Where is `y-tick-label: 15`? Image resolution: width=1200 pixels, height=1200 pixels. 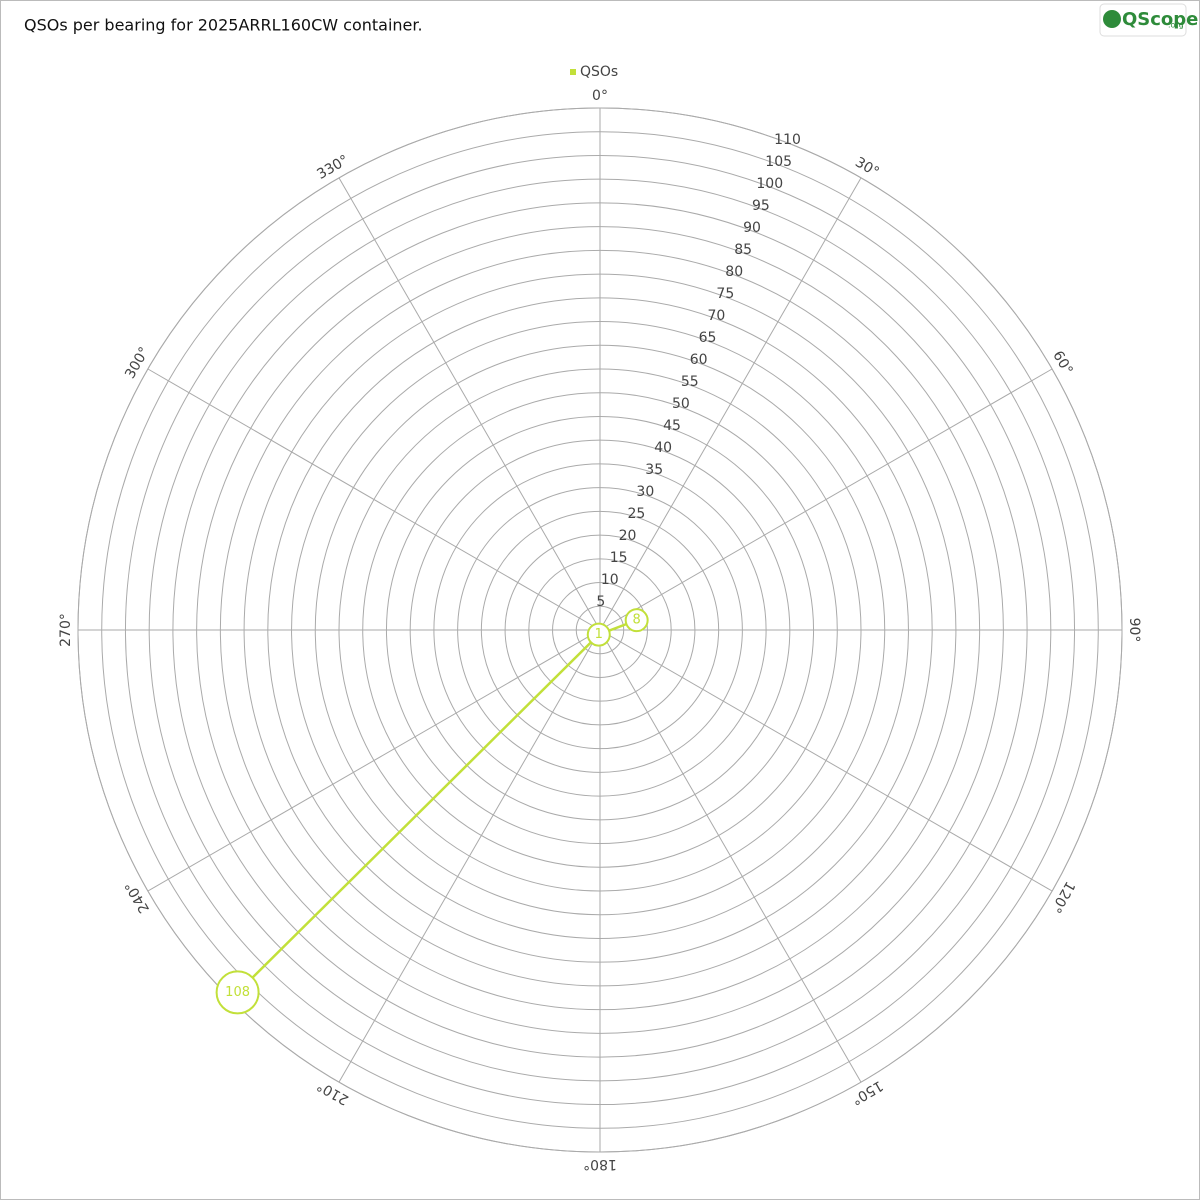
y-tick-label: 15 is located at coordinates (619, 558).